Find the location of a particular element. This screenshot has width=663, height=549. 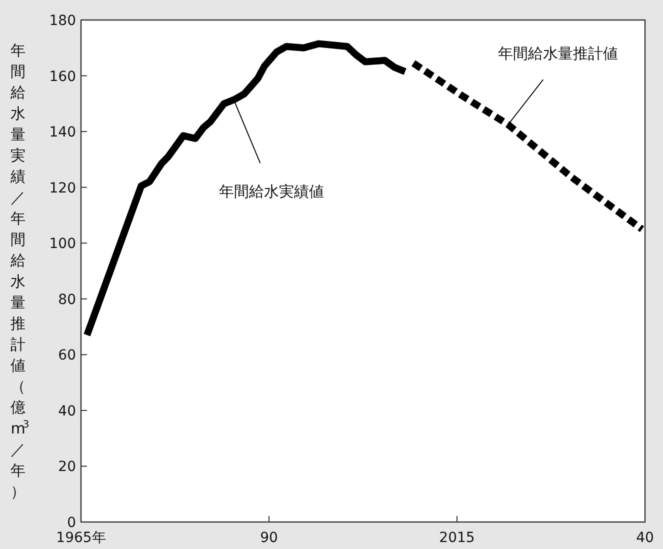

y-tick-label: 60 is located at coordinates (67, 356).